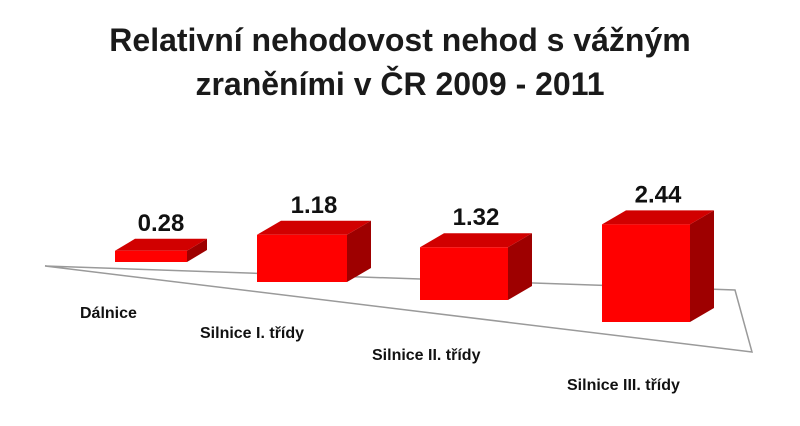  I want to click on bar-3-top, so click(476, 240).